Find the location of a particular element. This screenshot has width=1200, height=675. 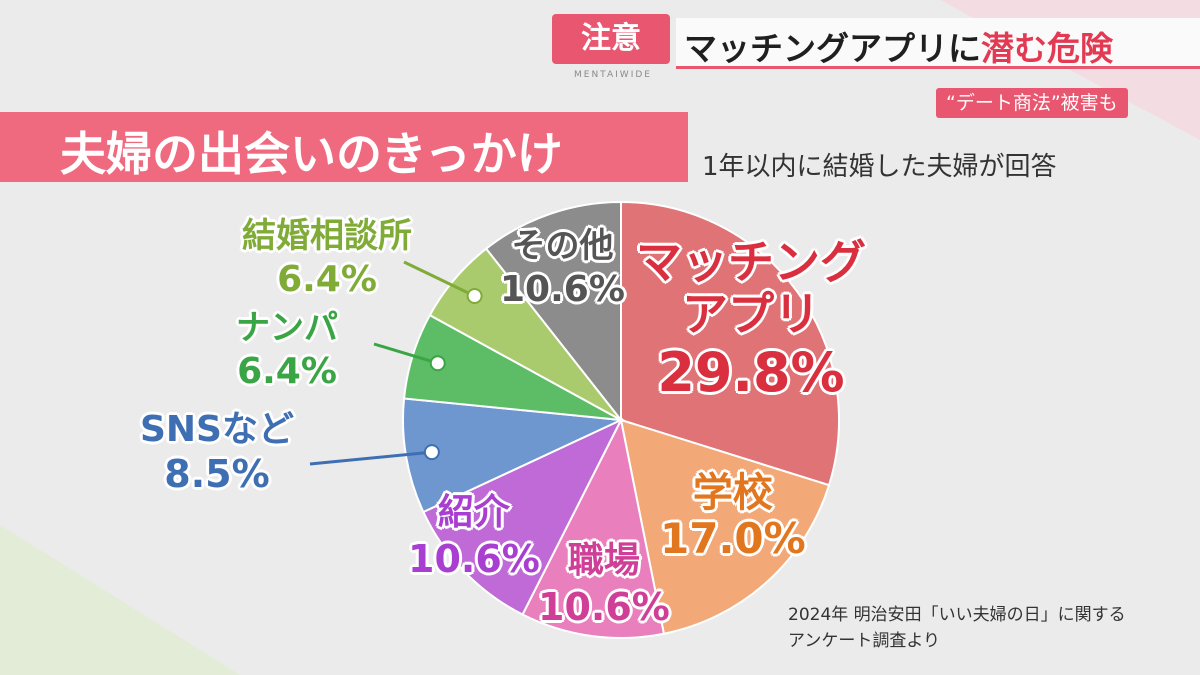

news-header: 注意 MENTAIWIDE マッチングアプリに潜む危険 is located at coordinates (876, 47).